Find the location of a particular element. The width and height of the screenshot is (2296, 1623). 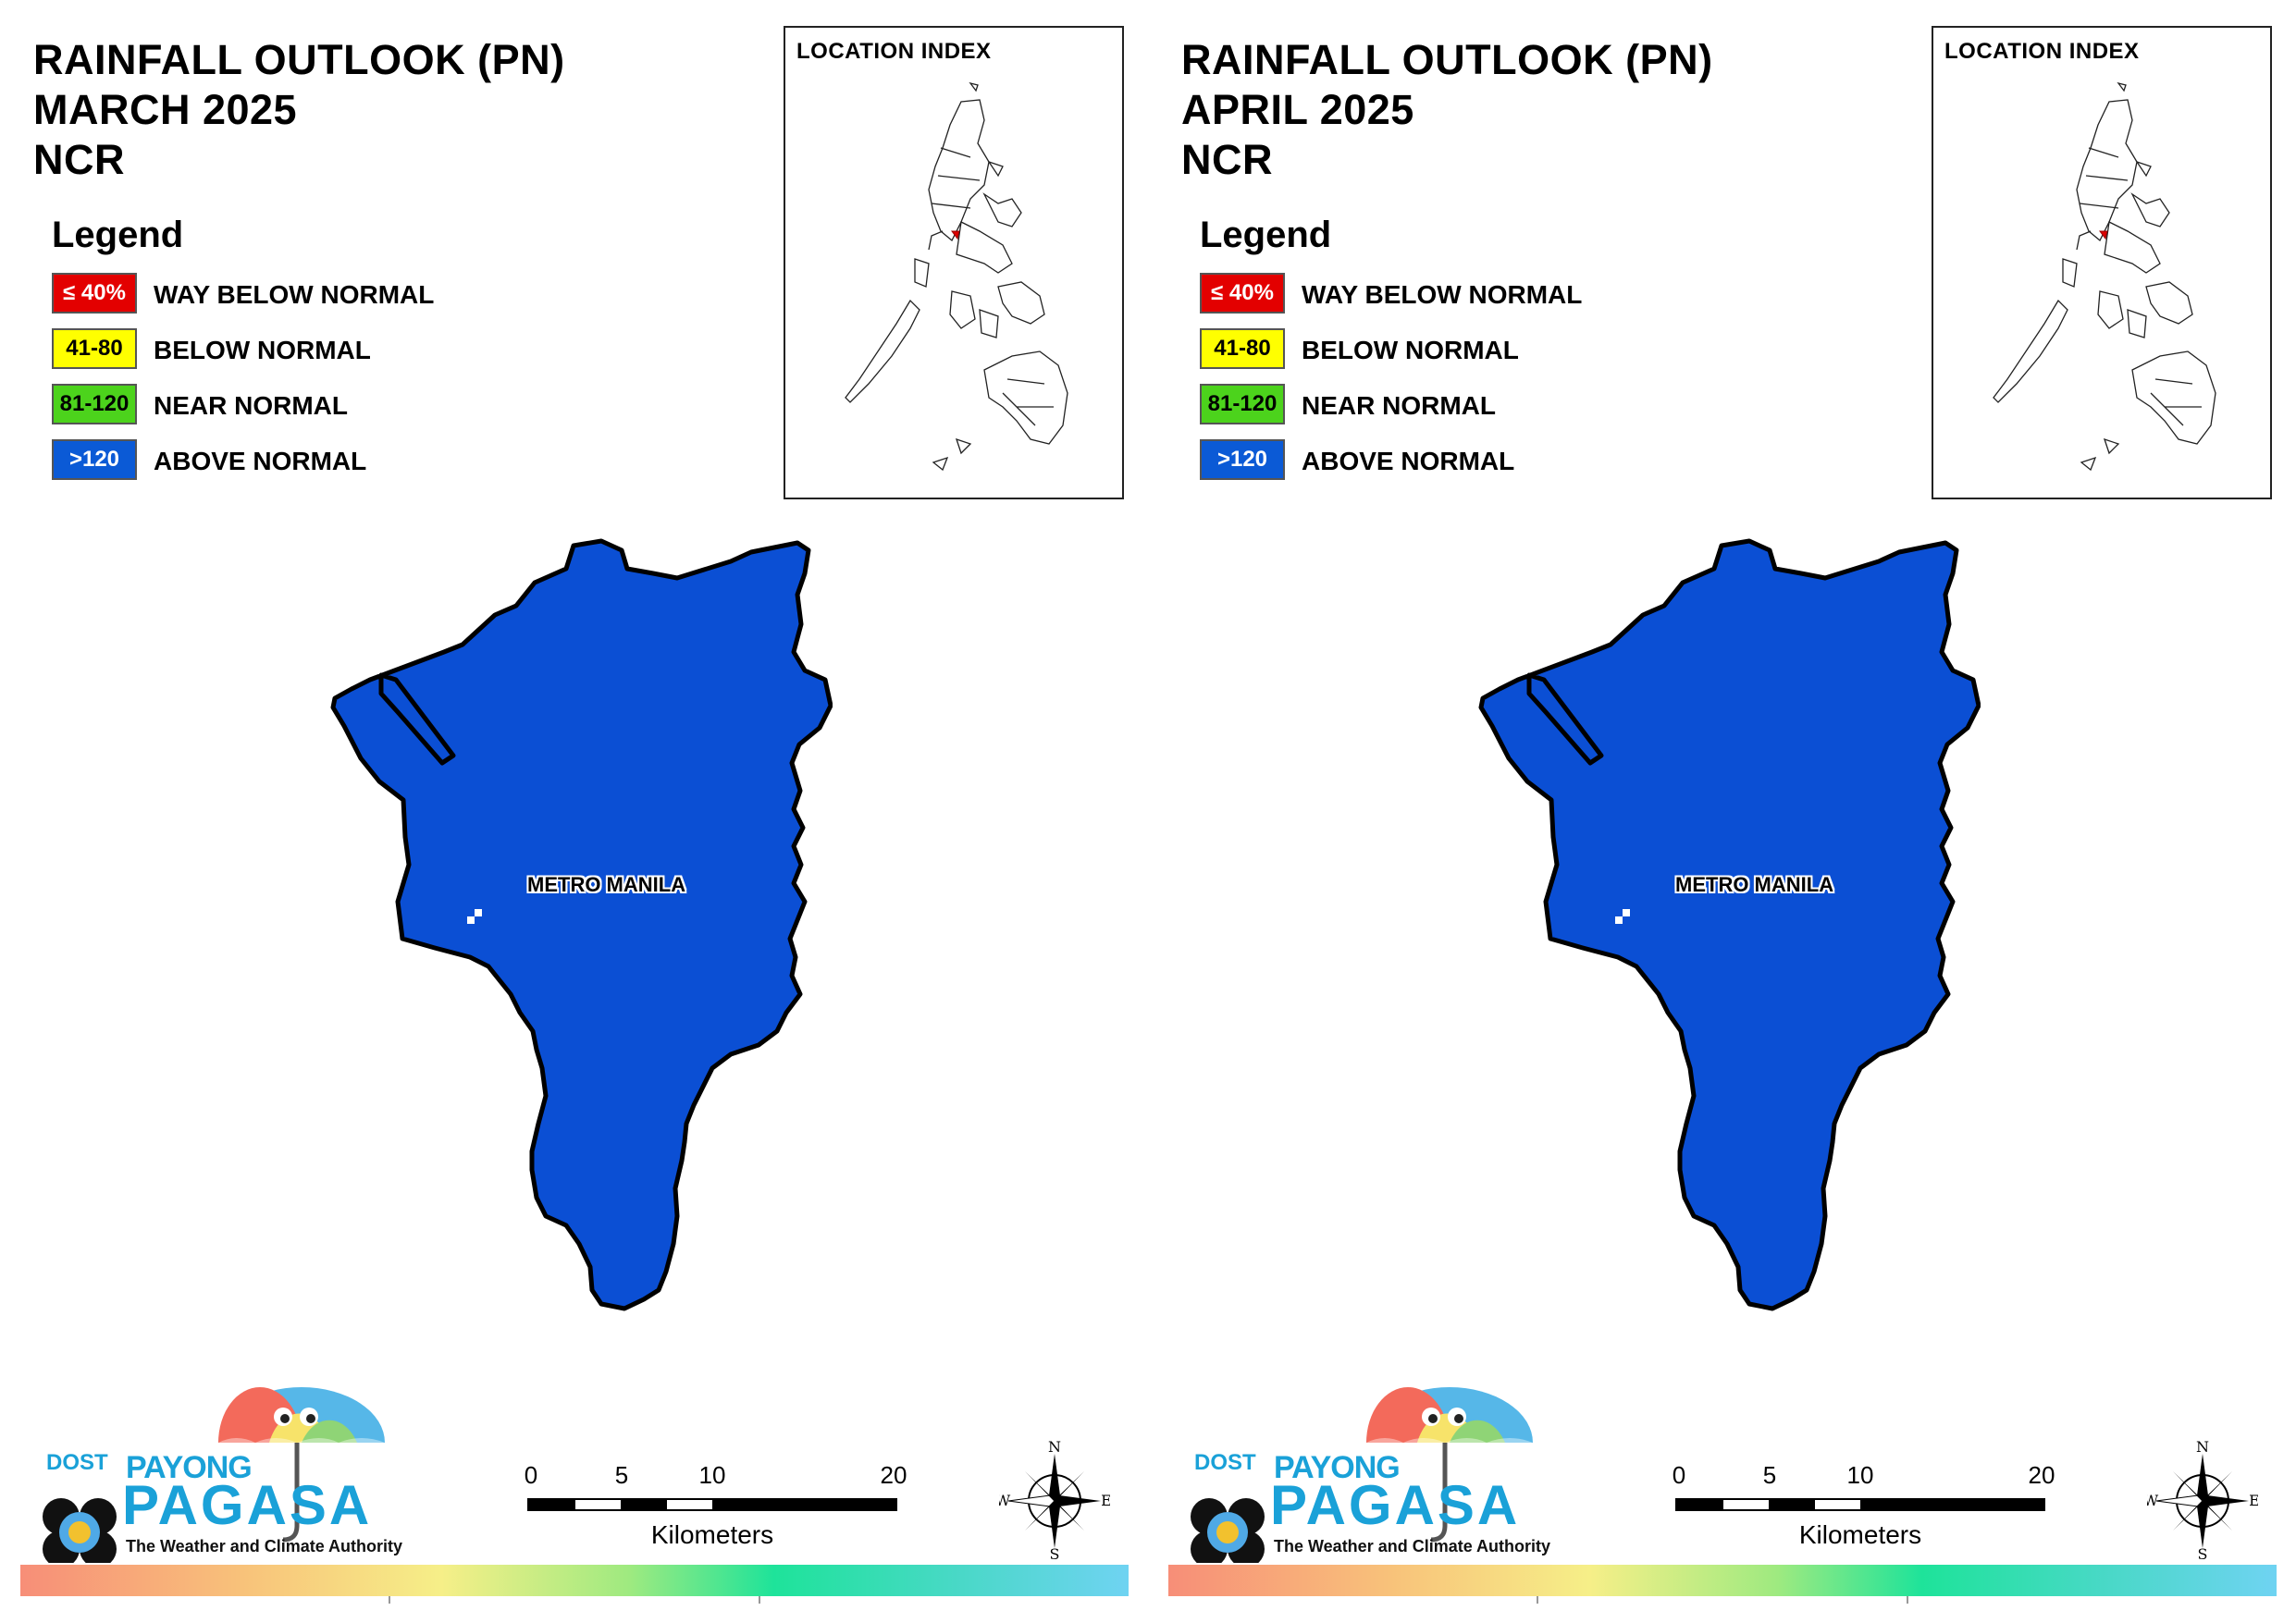

map-title: RAINFALL OUTLOOK (PN) MARCH 2025 NCR is located at coordinates (299, 110).